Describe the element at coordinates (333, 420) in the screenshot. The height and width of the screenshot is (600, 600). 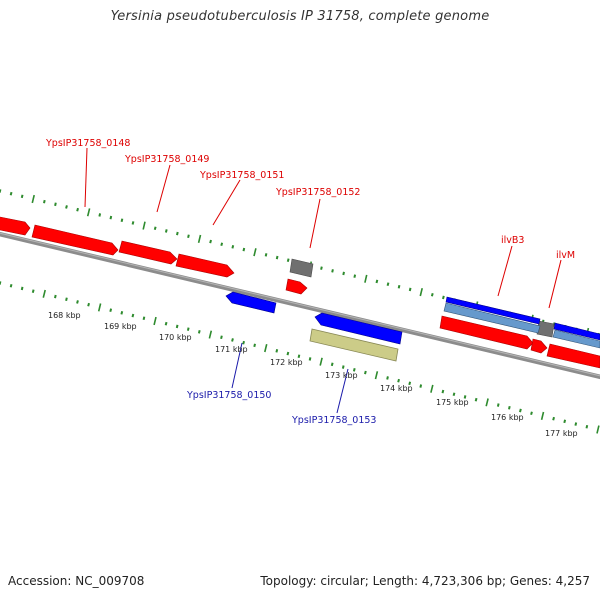
I see `label-0153: YpsIP31758_0153` at that location.